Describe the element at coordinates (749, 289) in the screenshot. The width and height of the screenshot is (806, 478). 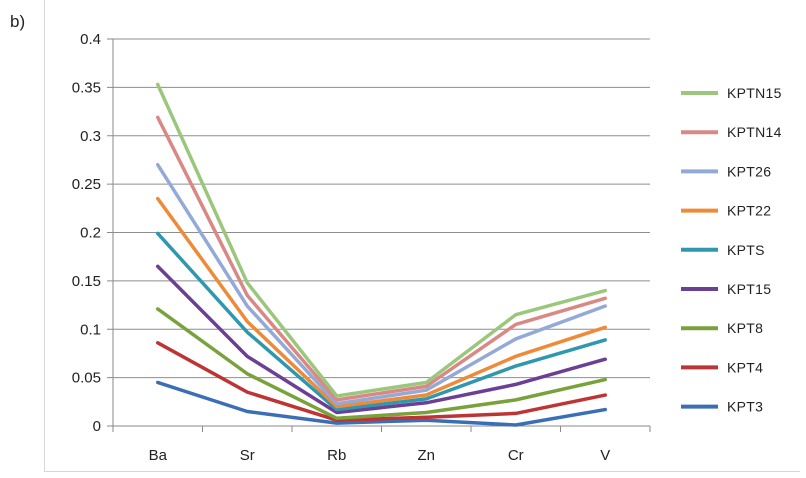
I see `legend-label: KPT15` at that location.